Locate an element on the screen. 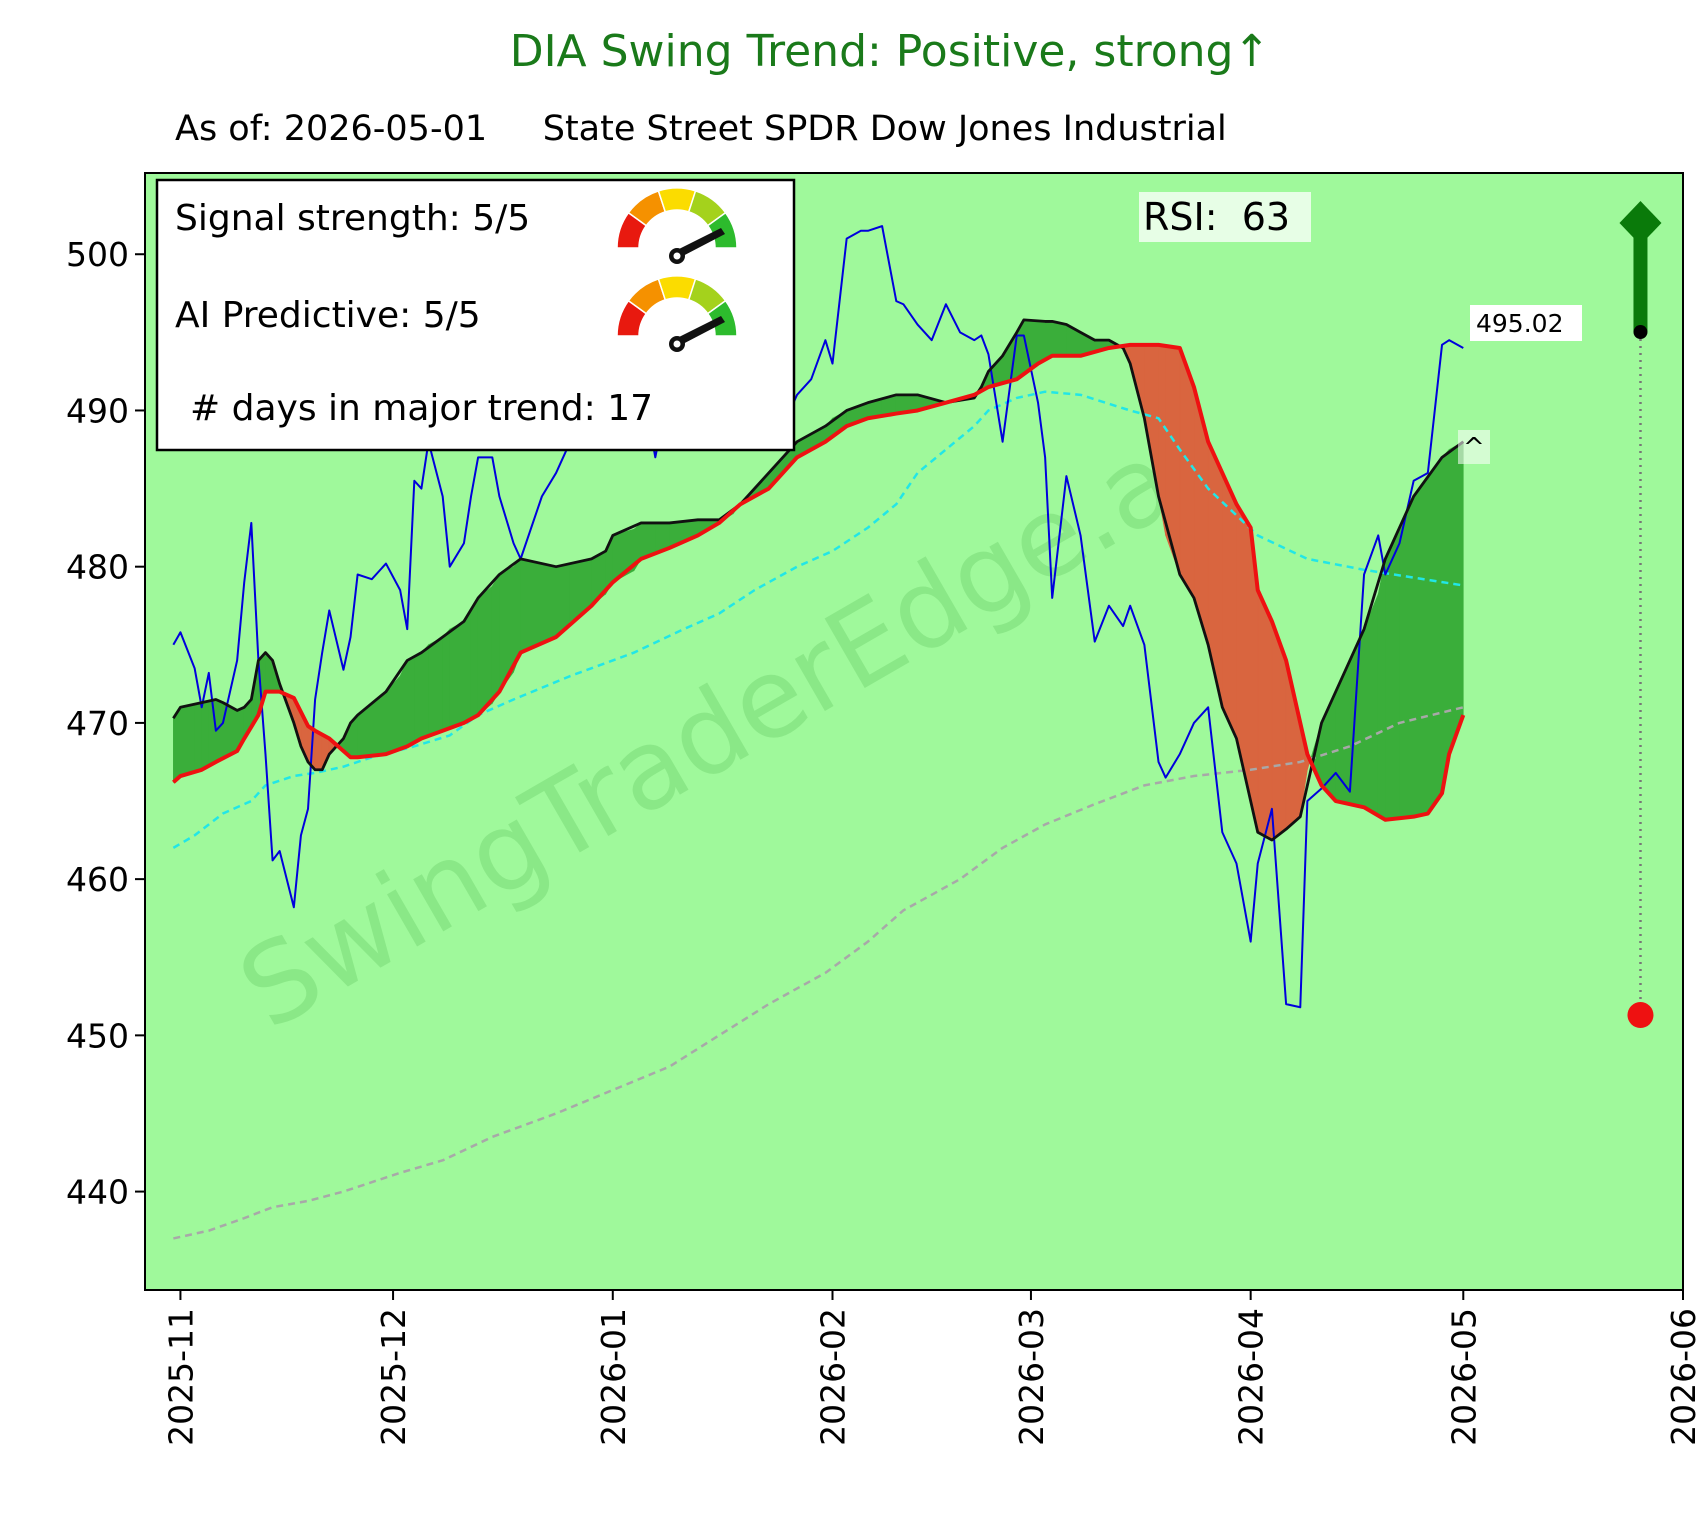 The image size is (1703, 1516). last-price-label-bg is located at coordinates (1526, 323).